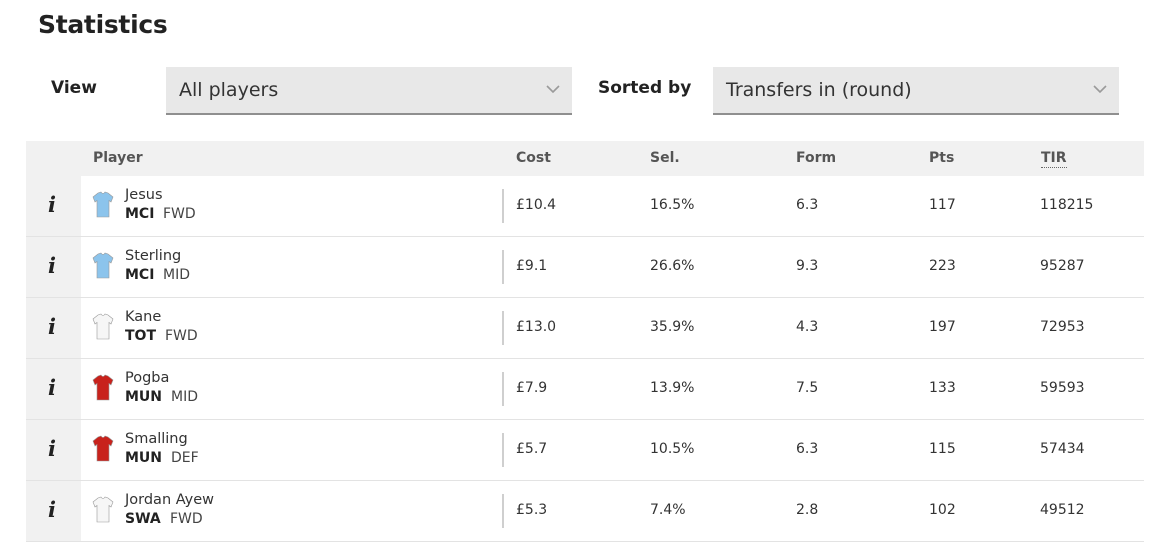  What do you see at coordinates (672, 205) in the screenshot?
I see `sel-cell: 16.5%` at bounding box center [672, 205].